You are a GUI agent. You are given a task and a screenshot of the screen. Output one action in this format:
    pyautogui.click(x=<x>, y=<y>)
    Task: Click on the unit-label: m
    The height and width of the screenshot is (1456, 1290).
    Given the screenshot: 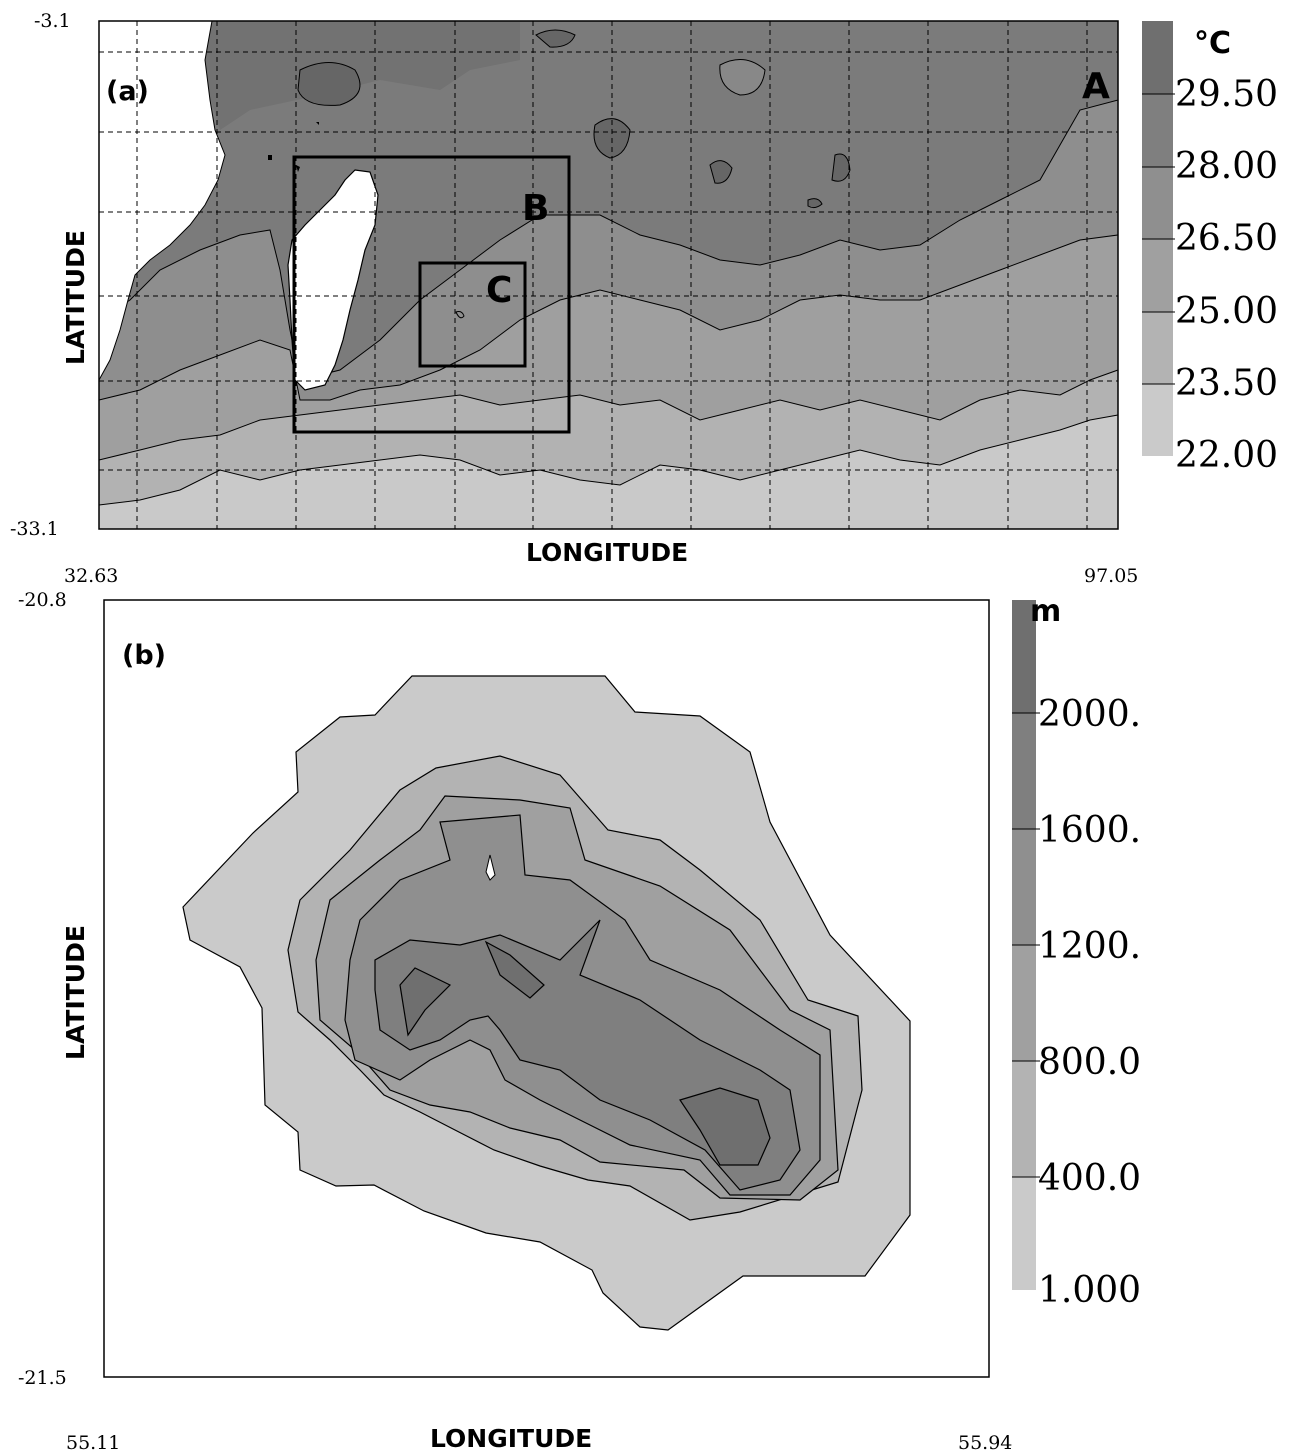 What is the action you would take?
    pyautogui.click(x=1046, y=611)
    